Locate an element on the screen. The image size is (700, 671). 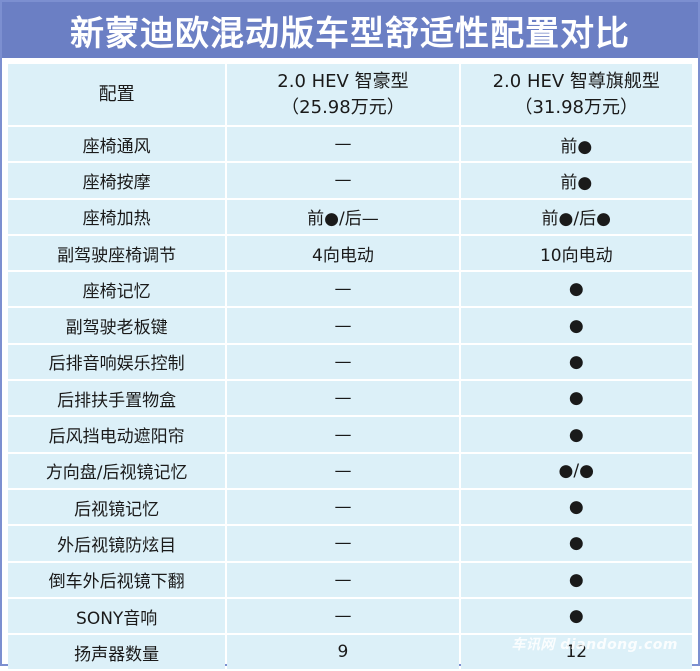
feature-cell: 倒车外后视镜下翻 is located at coordinates (117, 579).